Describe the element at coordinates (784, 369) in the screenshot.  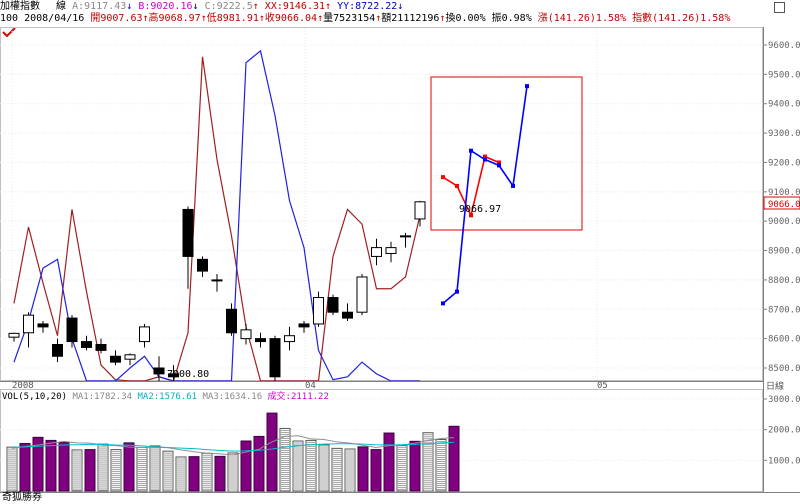
I see `price-tick-label: 8500.00` at that location.